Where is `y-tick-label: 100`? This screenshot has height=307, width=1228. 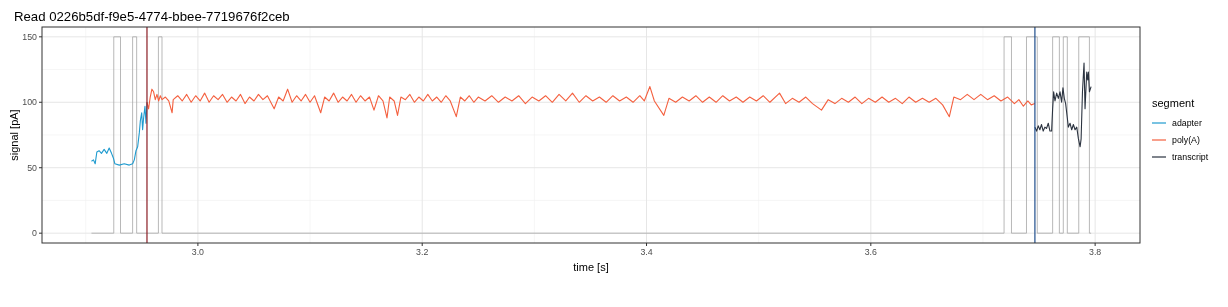 y-tick-label: 100 is located at coordinates (30, 102).